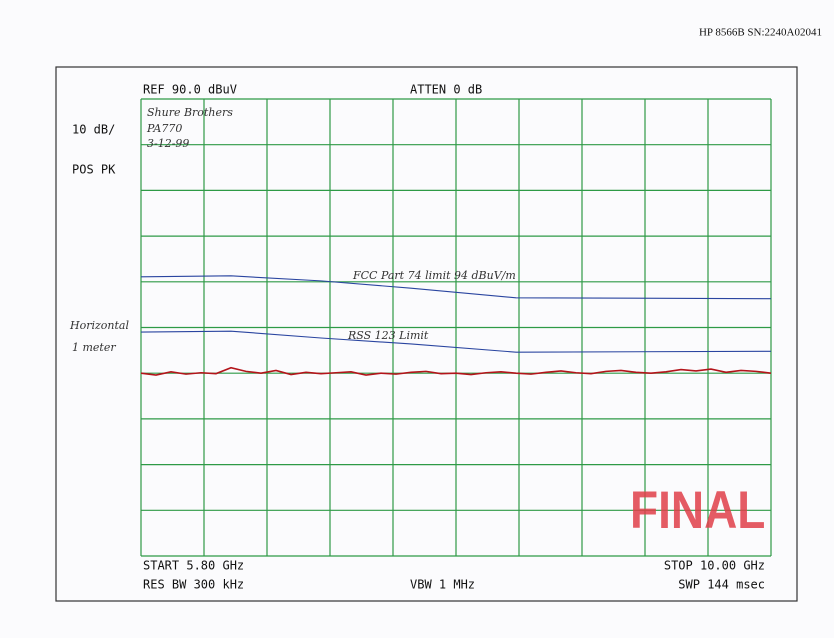 This screenshot has width=834, height=638. What do you see at coordinates (388, 335) in the screenshot?
I see `series-label: RSS 123 Limit` at bounding box center [388, 335].